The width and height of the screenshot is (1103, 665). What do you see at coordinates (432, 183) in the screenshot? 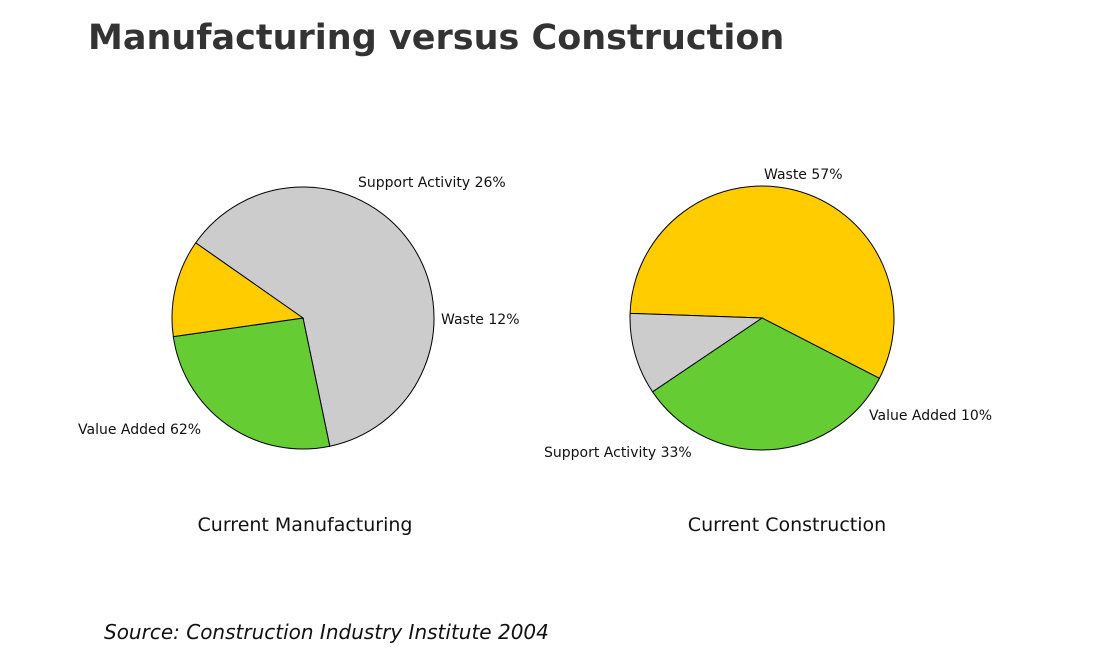
I see `slice-label-support-activity: Support Activity 26%` at bounding box center [432, 183].